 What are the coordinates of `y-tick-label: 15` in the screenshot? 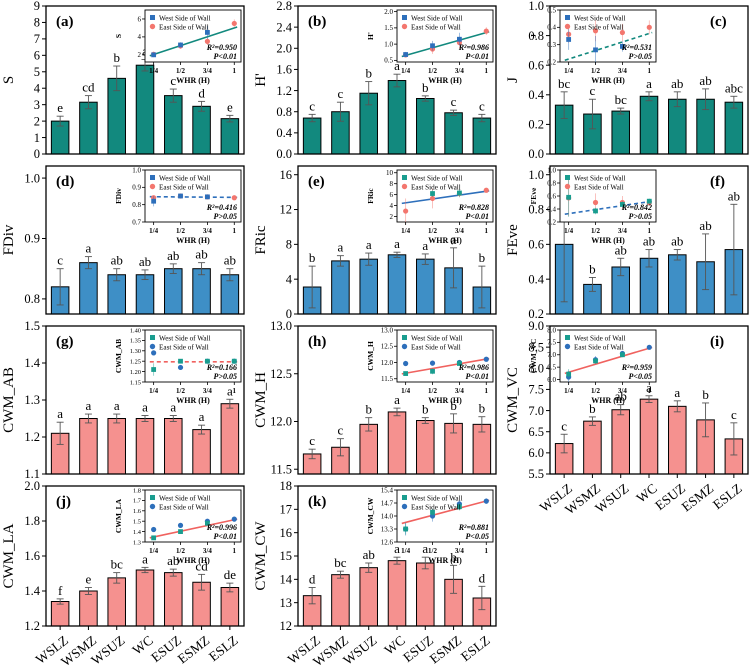 It's located at (286, 556).